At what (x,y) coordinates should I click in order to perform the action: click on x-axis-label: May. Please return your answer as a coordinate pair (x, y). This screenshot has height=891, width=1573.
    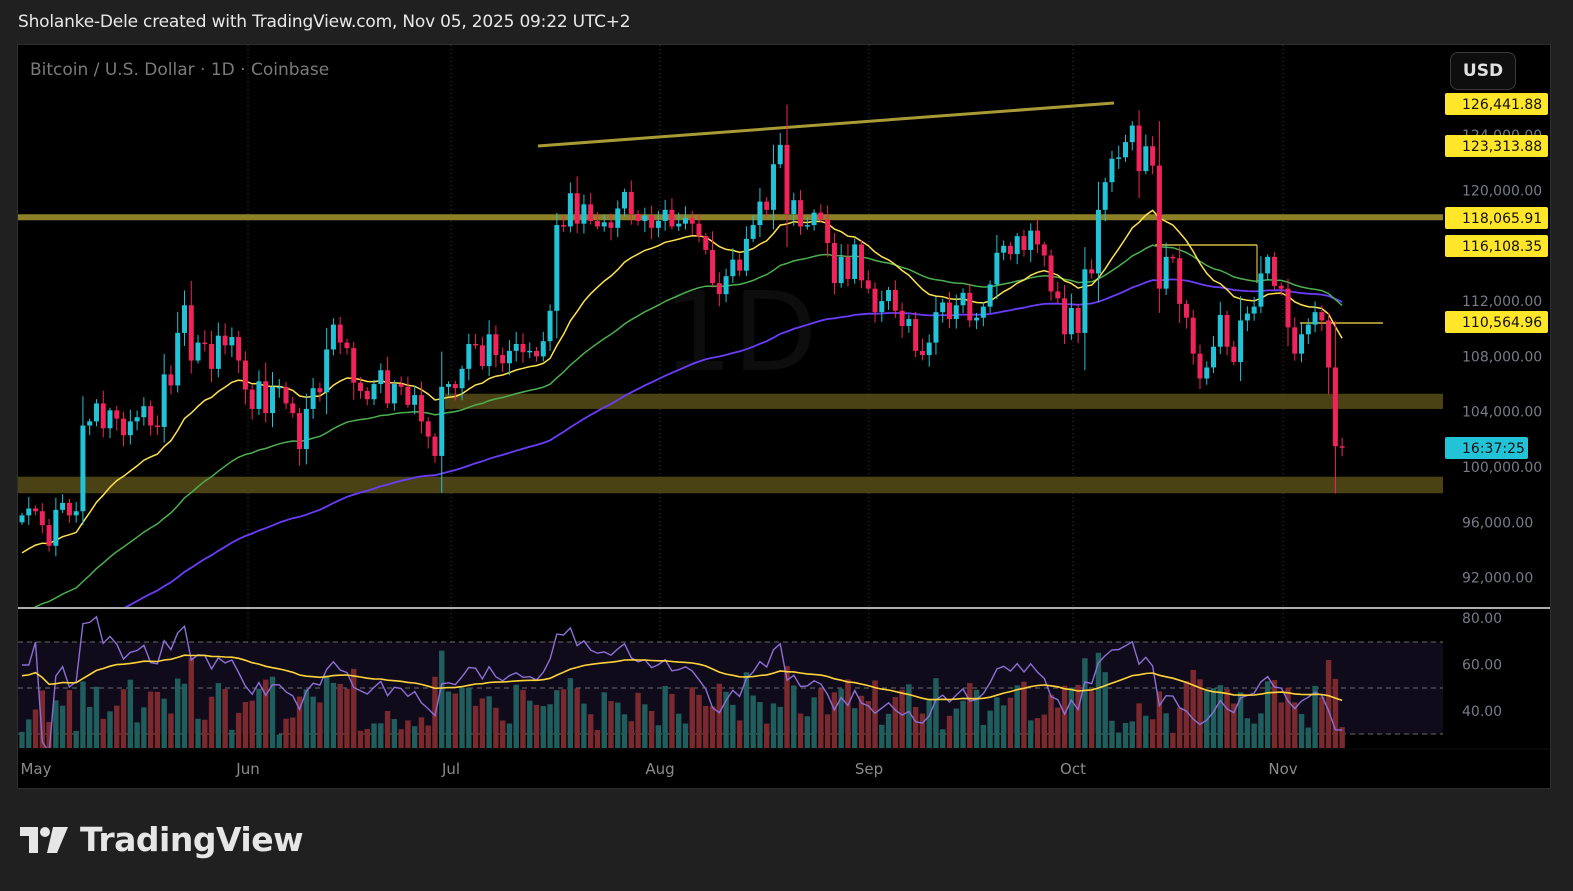
    Looking at the image, I should click on (35, 769).